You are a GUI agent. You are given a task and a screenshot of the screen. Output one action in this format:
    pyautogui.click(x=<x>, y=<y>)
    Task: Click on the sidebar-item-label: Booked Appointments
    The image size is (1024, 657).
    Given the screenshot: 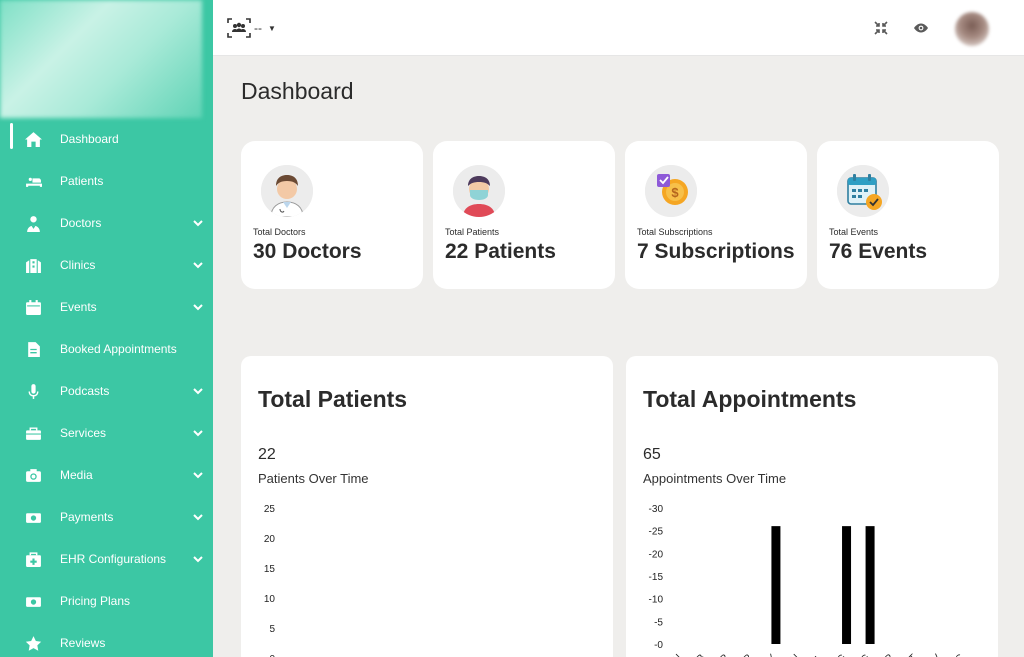 What is the action you would take?
    pyautogui.click(x=118, y=349)
    